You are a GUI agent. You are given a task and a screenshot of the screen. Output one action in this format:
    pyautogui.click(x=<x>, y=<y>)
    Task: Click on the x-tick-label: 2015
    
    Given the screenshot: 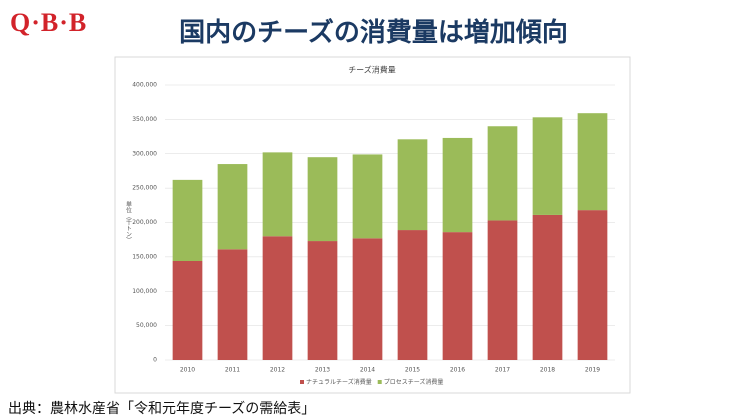 What is the action you would take?
    pyautogui.click(x=412, y=370)
    